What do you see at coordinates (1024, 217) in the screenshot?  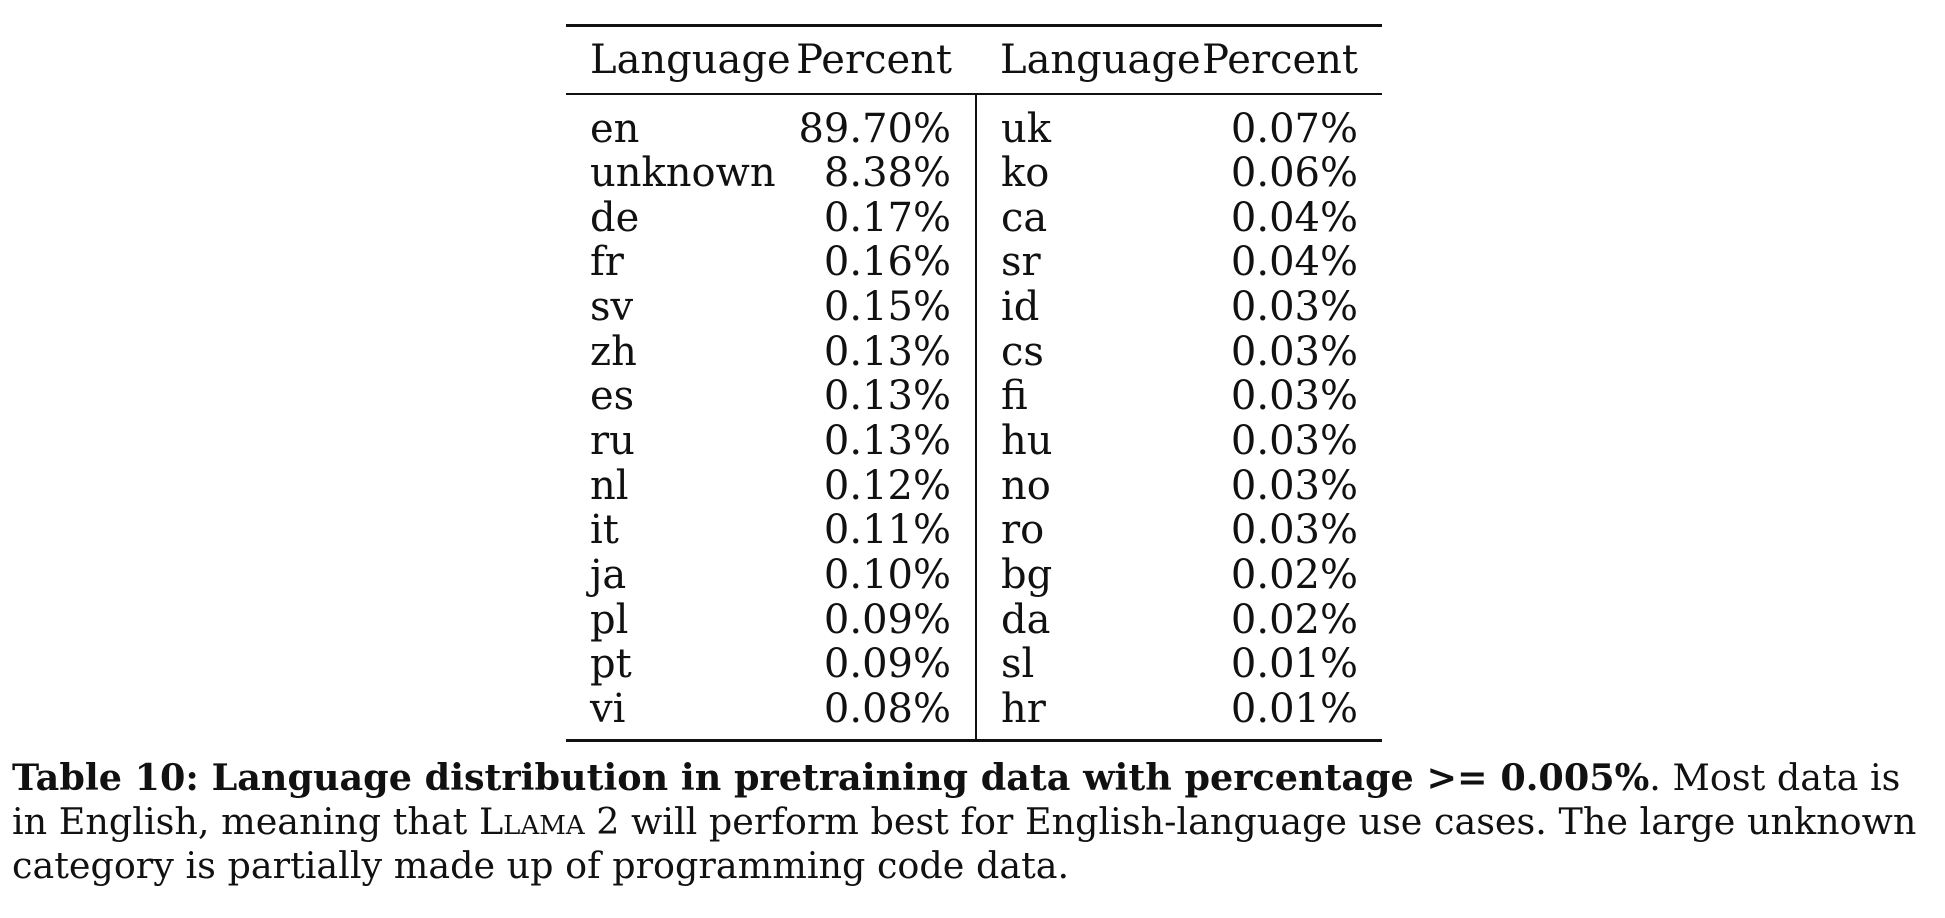 I see `language-code-cell: ca` at bounding box center [1024, 217].